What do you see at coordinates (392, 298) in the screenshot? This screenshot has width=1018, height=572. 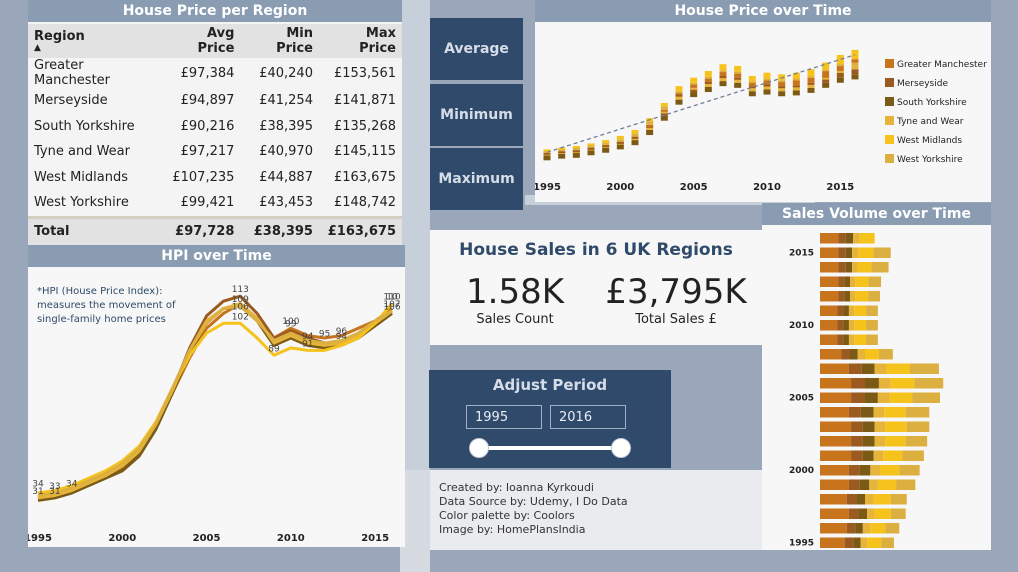 I see `hpi-data-label: 10` at bounding box center [392, 298].